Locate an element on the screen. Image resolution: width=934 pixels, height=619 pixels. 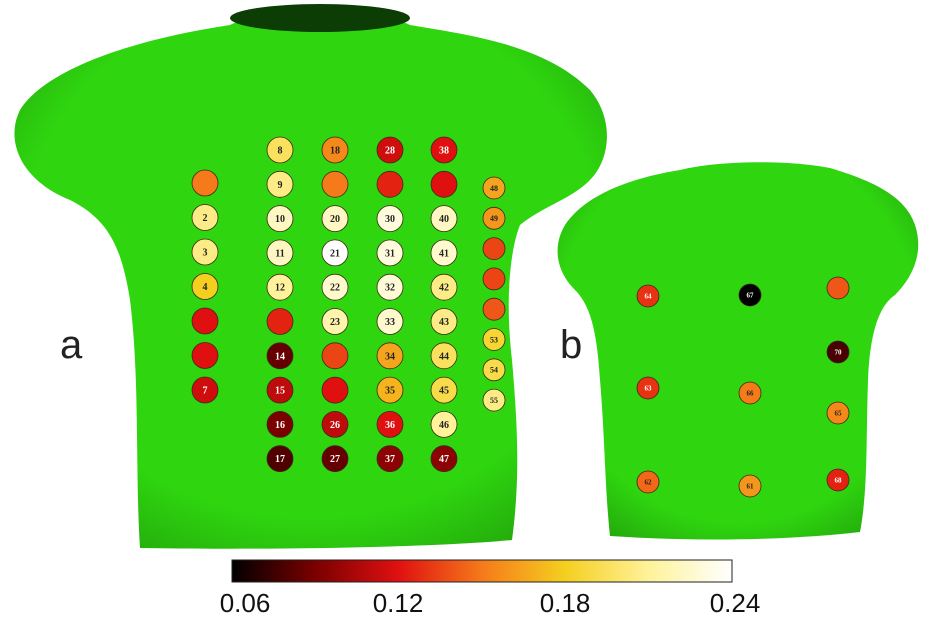
electrode-43: 43 is located at coordinates (444, 321).